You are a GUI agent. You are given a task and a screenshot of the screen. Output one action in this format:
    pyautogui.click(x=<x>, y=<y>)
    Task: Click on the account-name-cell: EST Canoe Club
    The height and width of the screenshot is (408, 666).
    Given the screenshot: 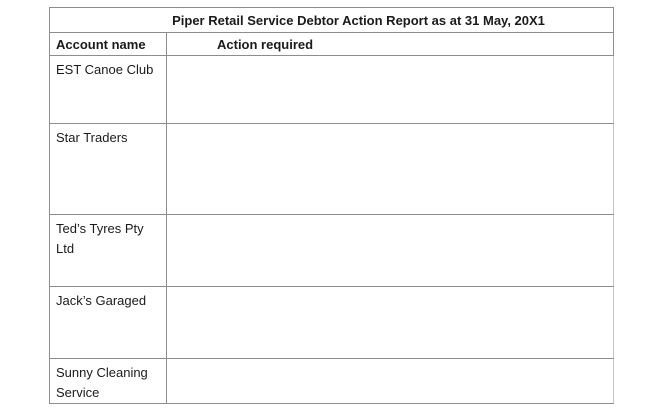 What is the action you would take?
    pyautogui.click(x=108, y=89)
    